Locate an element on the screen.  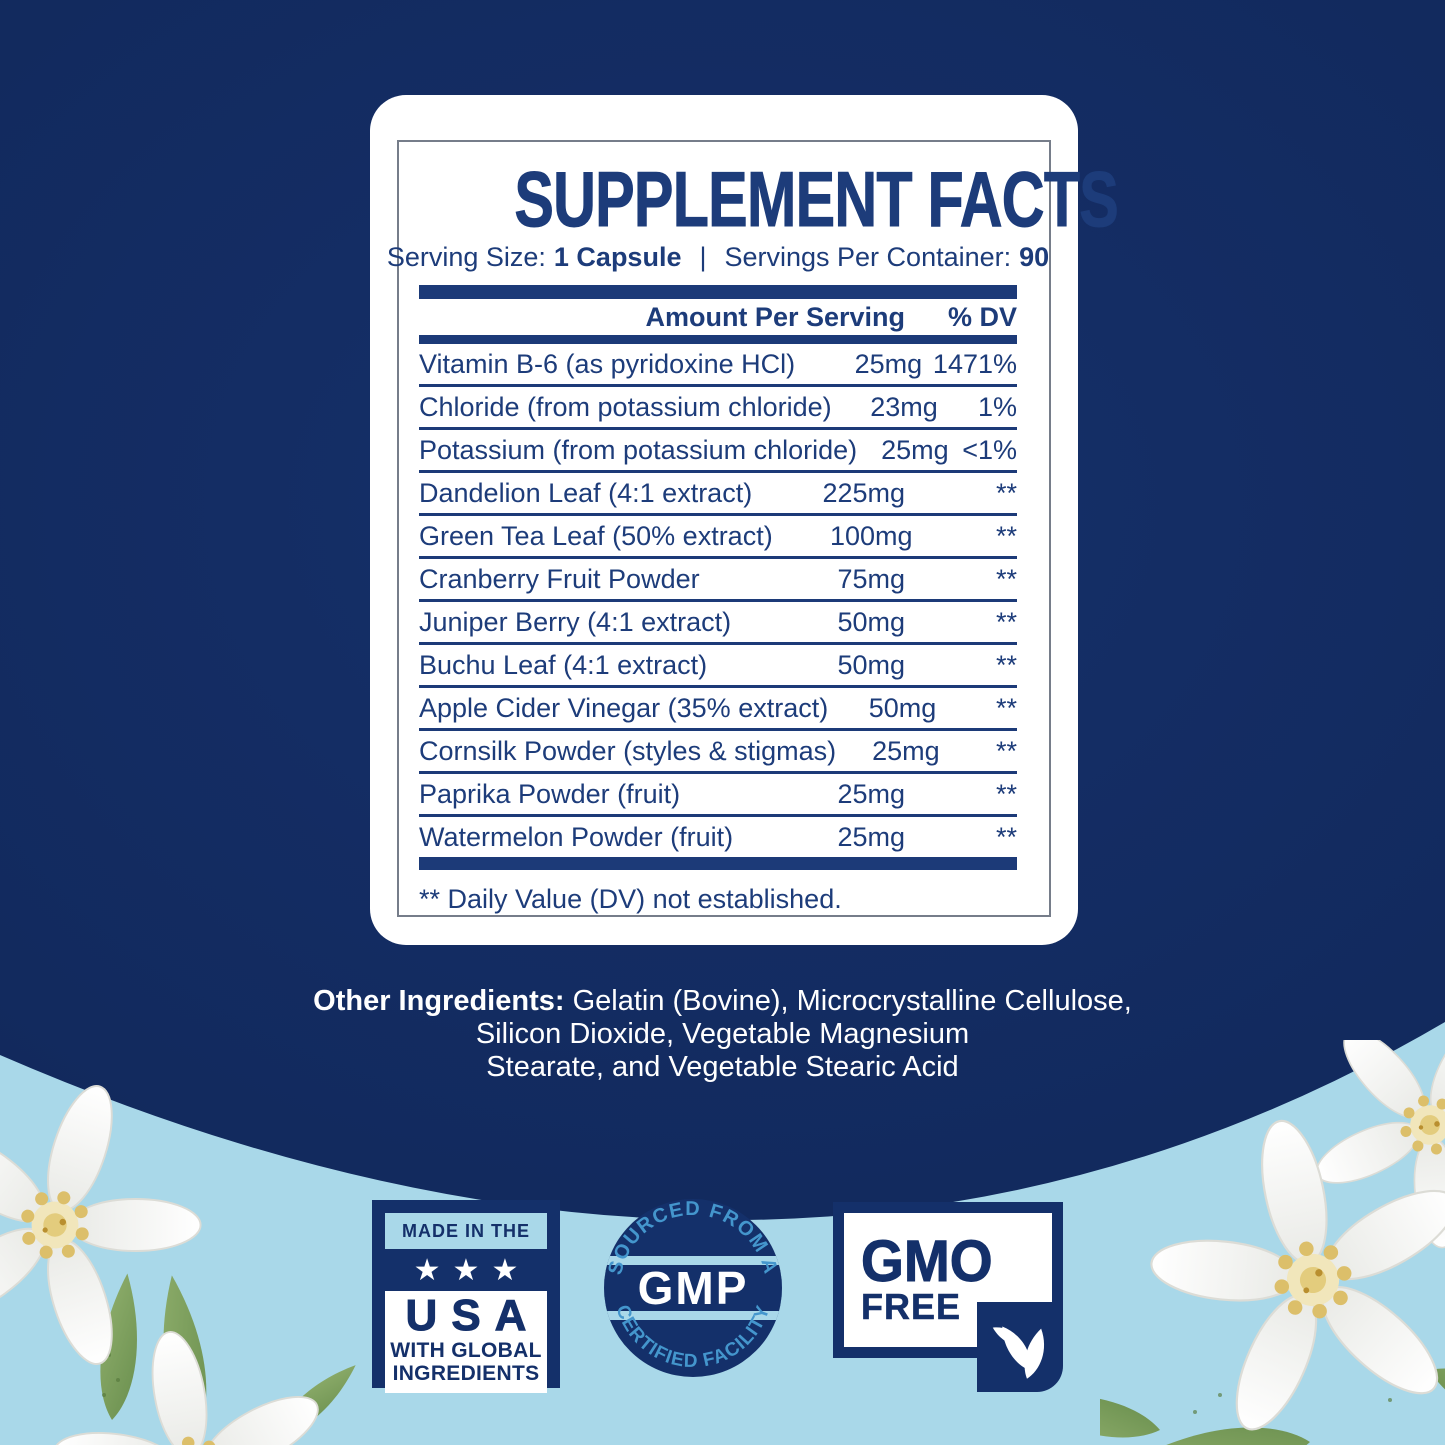
table-row: Watermelon Powder (fruit) 25mg ** is located at coordinates (718, 837).